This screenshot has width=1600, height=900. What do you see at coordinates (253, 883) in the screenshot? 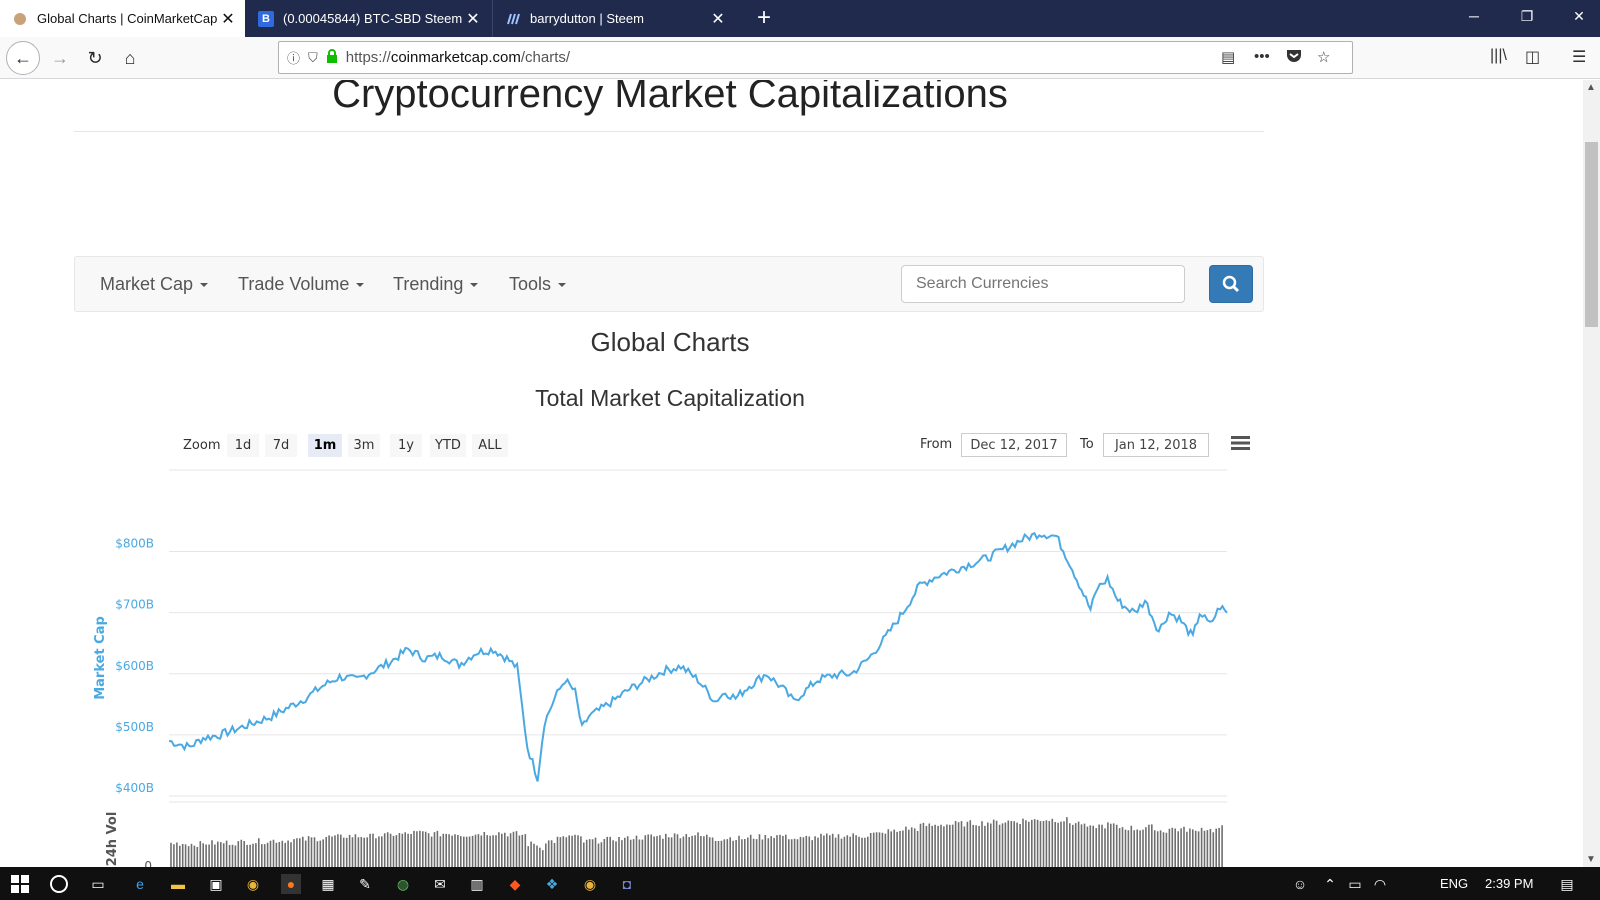
I see `chrome-icon: ◉` at bounding box center [253, 883].